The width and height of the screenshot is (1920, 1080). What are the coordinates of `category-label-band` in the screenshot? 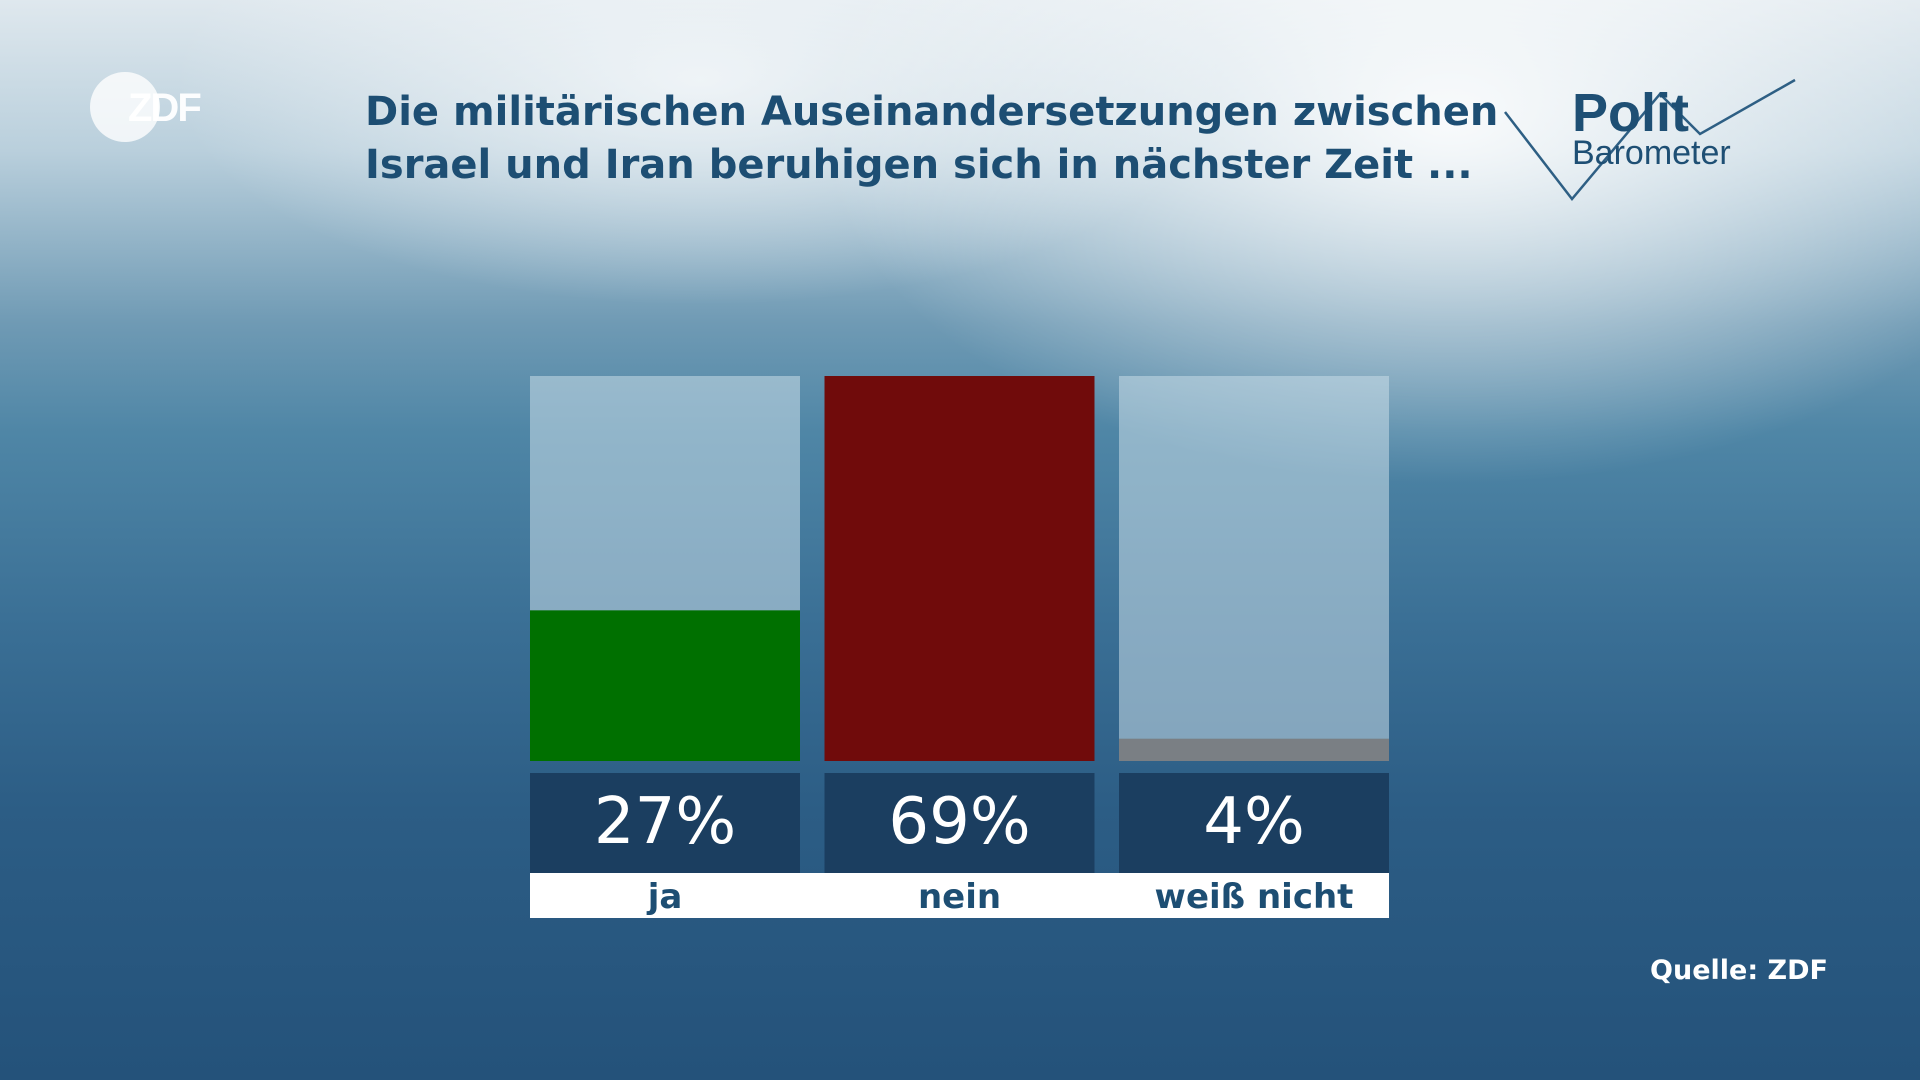 It's located at (959, 895).